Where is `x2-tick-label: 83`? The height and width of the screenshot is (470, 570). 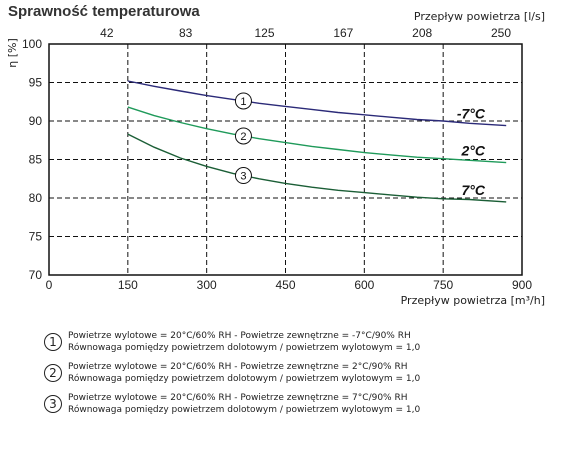
x2-tick-label: 83 is located at coordinates (186, 33).